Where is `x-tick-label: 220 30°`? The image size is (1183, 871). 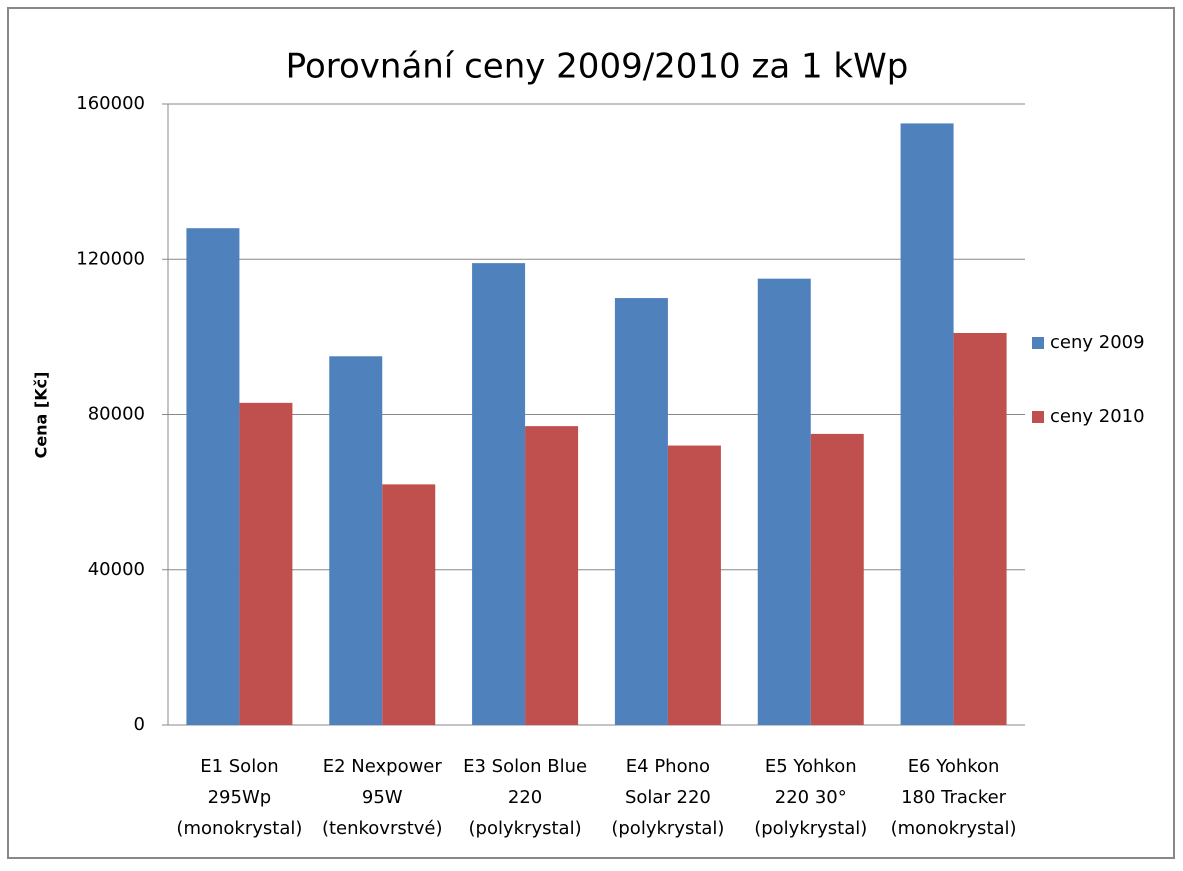 x-tick-label: 220 30° is located at coordinates (811, 797).